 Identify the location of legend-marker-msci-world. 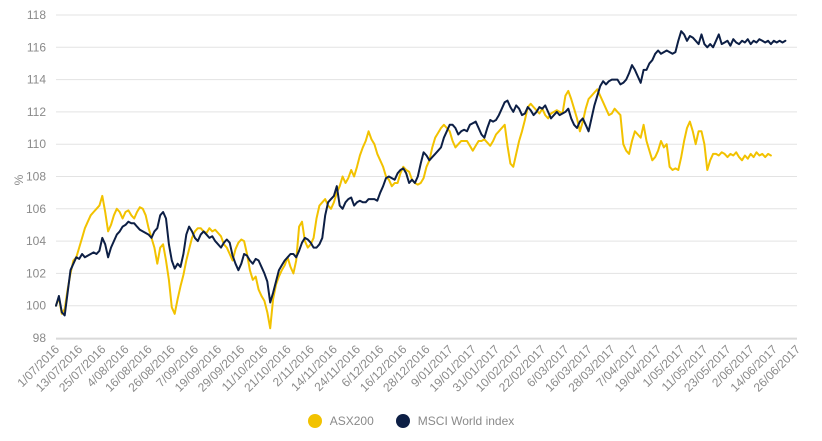
(402, 421).